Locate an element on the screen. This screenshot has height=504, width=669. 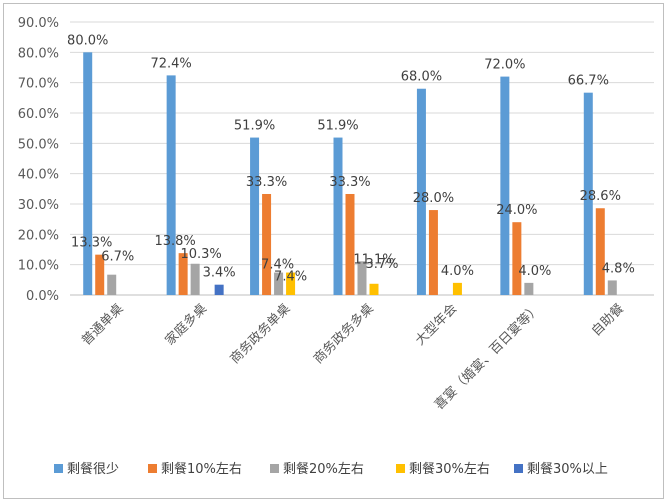
data-label: 72.0% is located at coordinates (504, 65).